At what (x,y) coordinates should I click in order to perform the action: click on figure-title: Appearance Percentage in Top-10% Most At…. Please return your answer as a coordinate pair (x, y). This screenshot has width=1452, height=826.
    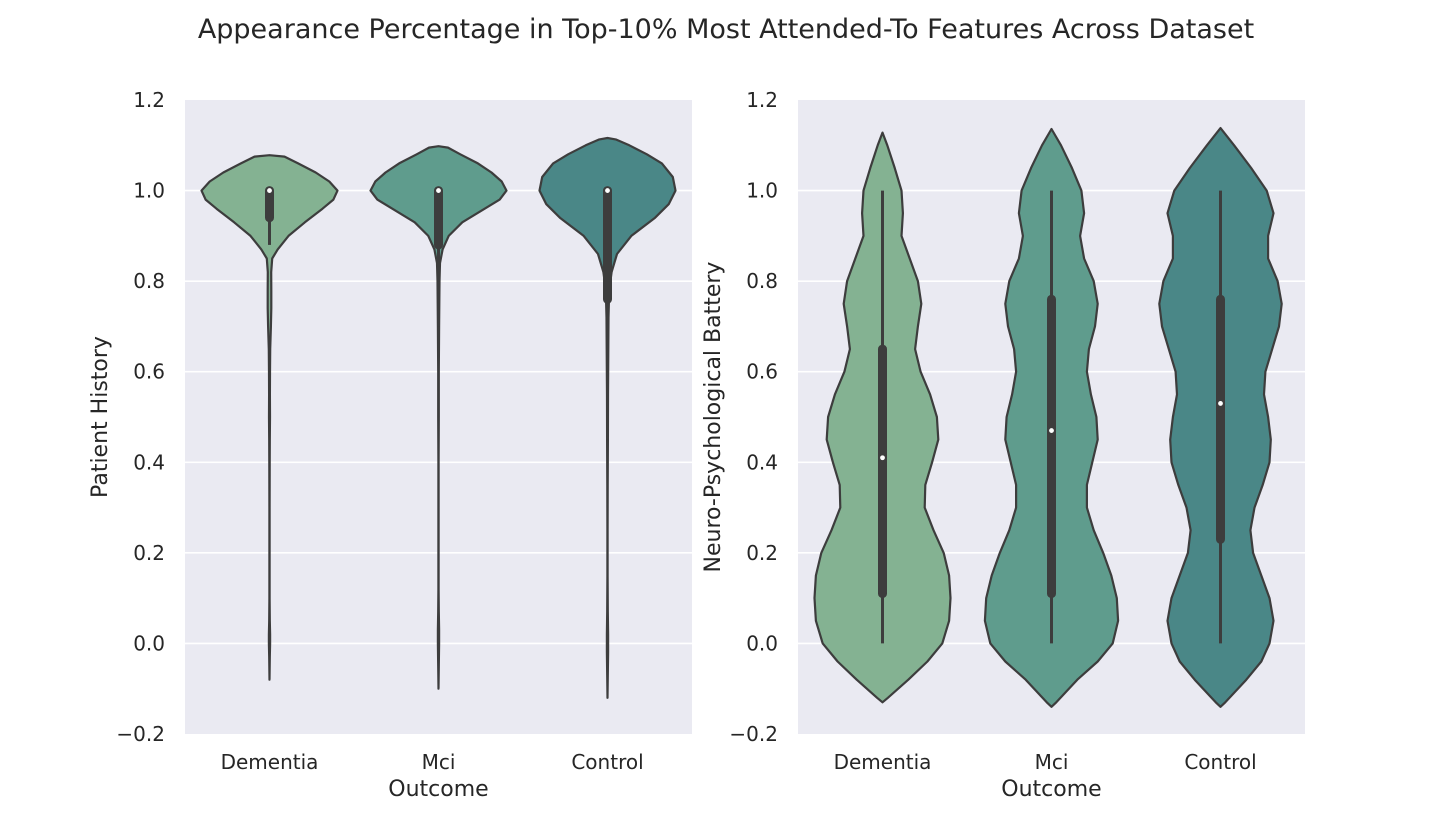
    Looking at the image, I should click on (726, 29).